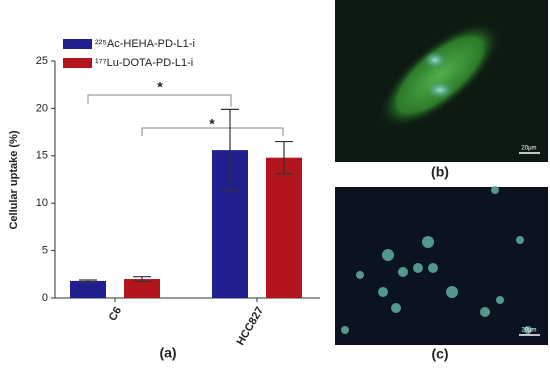 The height and width of the screenshot is (373, 550). Describe the element at coordinates (42, 108) in the screenshot. I see `y-tick-label: 20` at that location.